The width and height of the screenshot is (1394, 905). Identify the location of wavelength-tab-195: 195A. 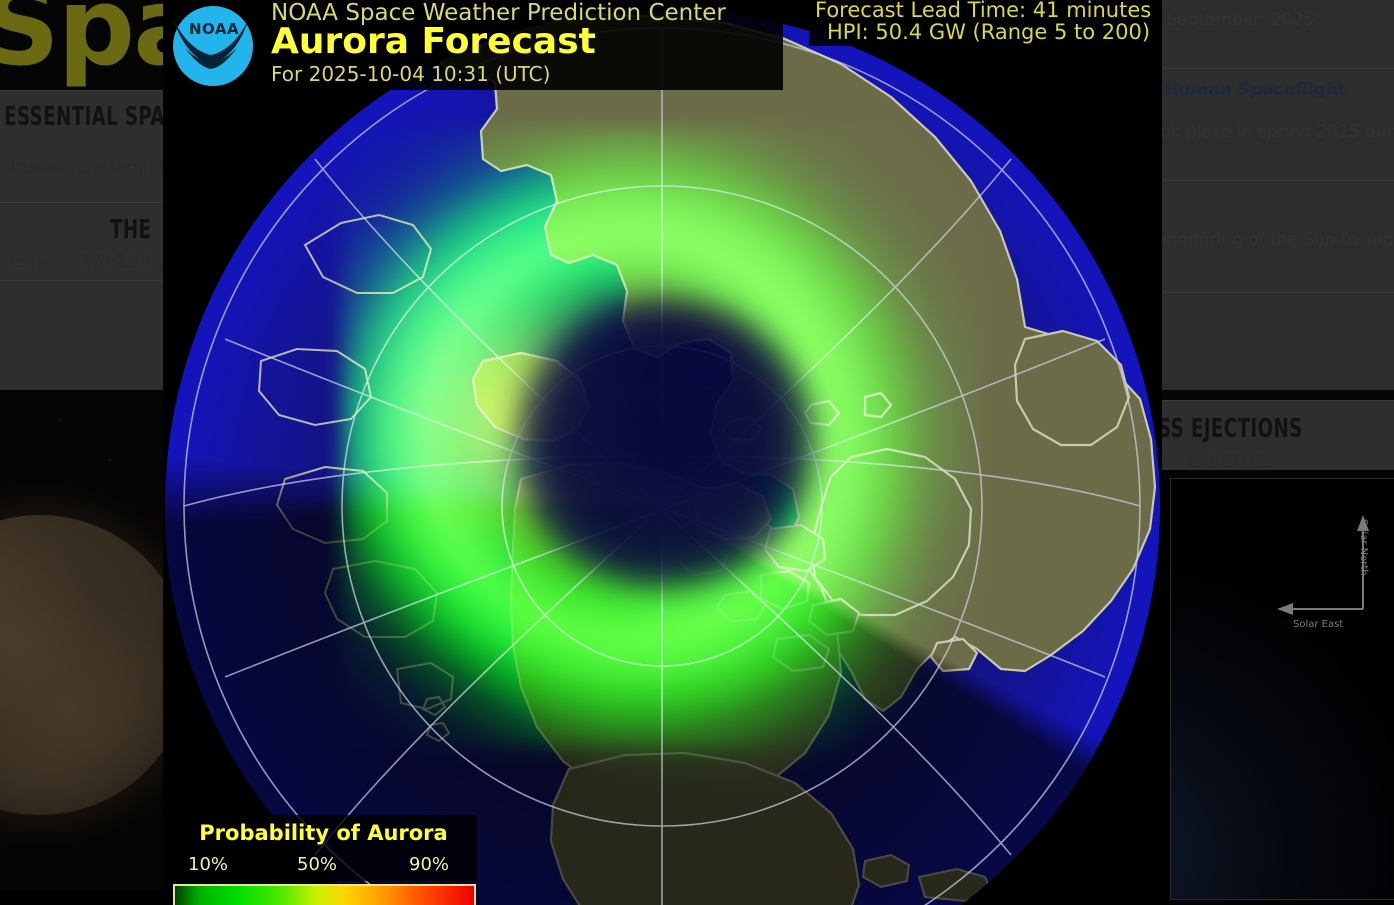
(140, 262).